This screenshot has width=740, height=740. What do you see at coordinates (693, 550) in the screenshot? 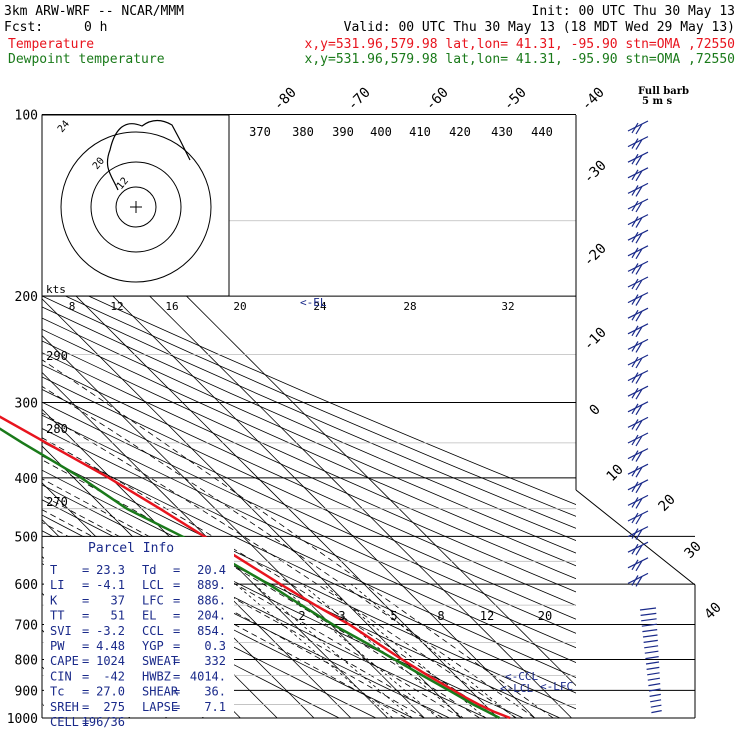
I see `isotherm-label: 30` at bounding box center [693, 550].